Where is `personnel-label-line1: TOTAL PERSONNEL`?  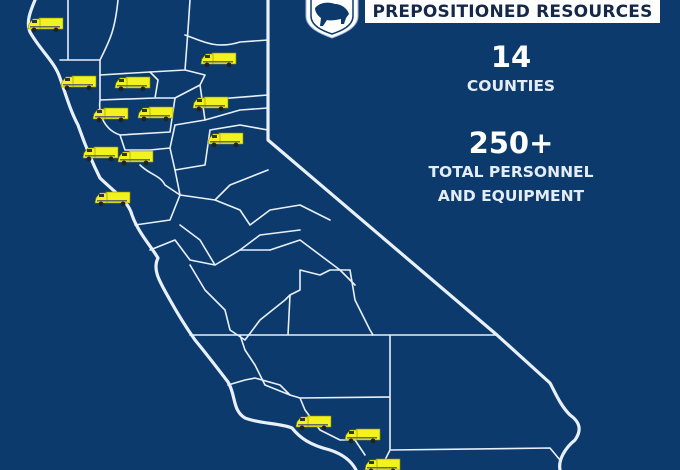
personnel-label-line1: TOTAL PERSONNEL is located at coordinates (511, 172).